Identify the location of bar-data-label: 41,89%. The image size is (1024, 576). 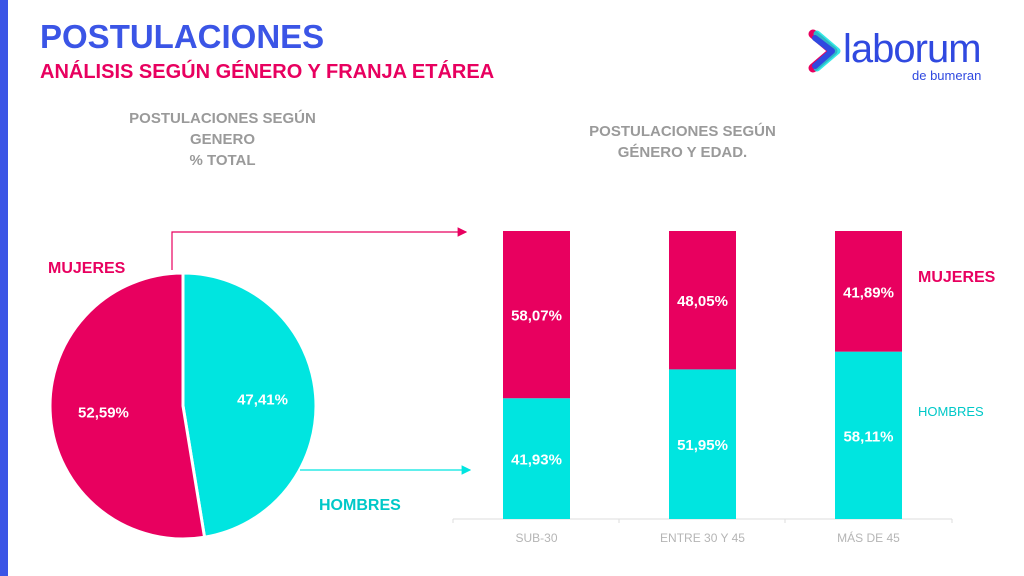
(868, 292).